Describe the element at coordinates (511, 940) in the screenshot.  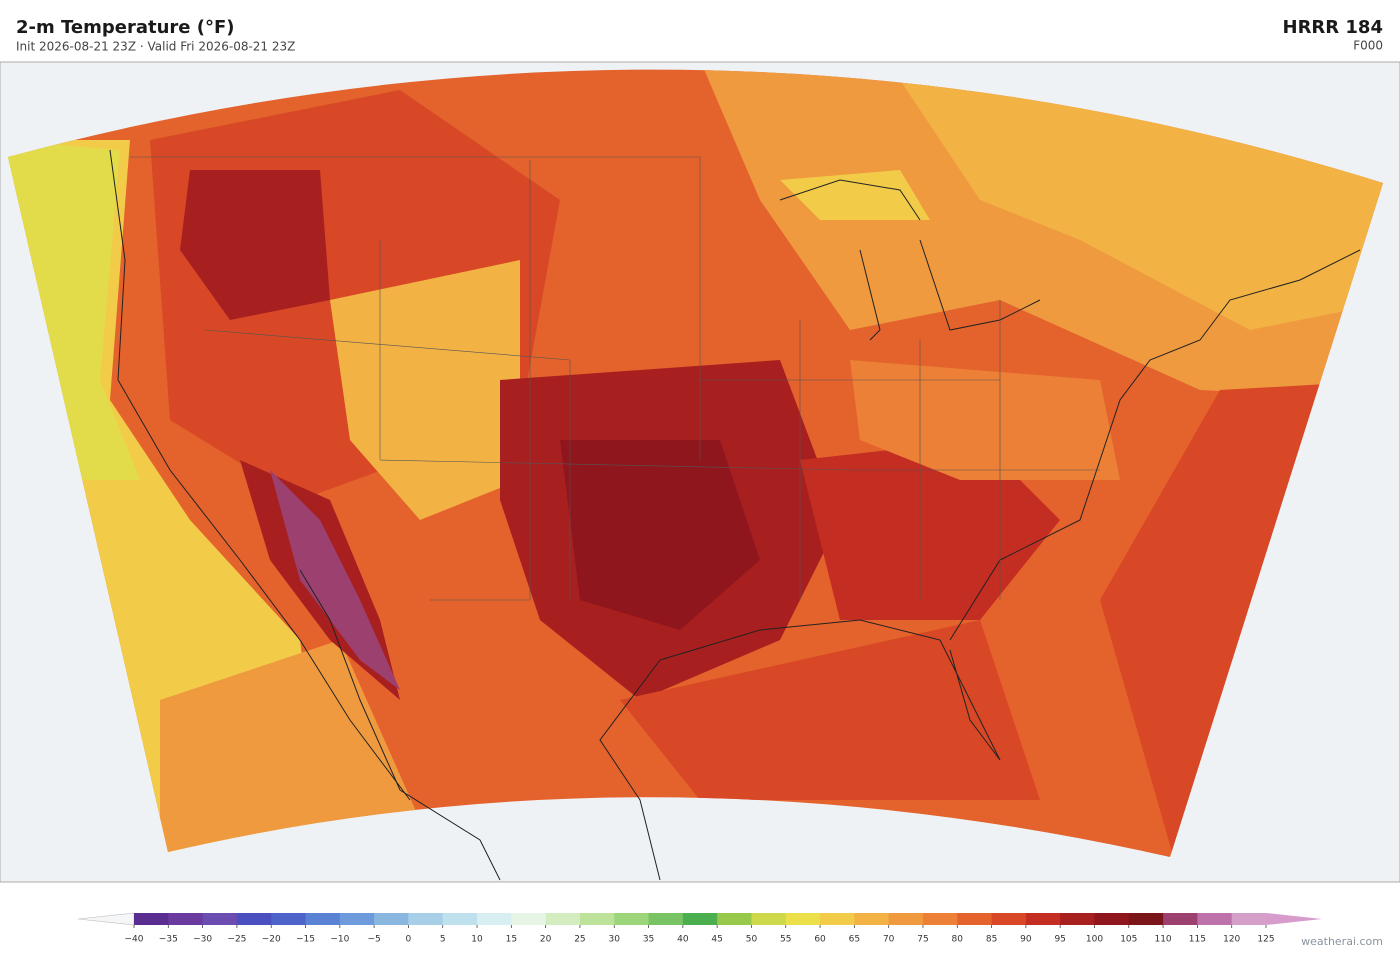
I see `colorbar-tick-label: 15` at that location.